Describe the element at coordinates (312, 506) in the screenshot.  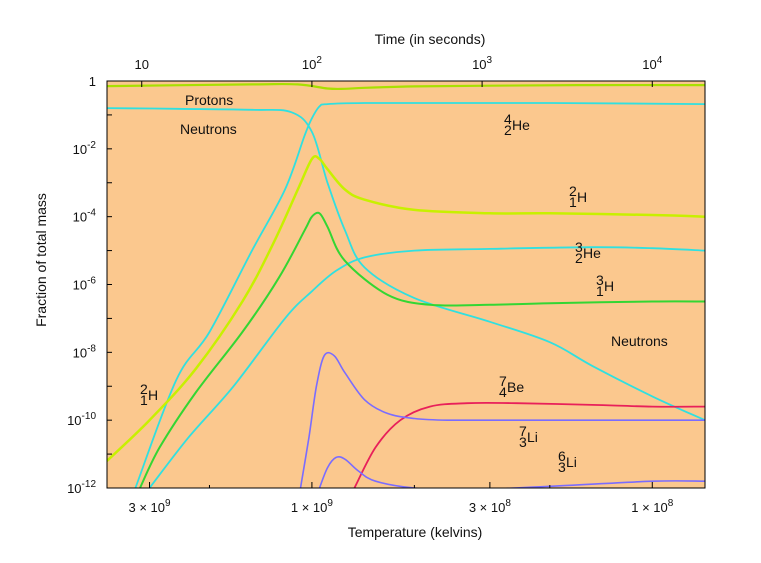
I see `x-tick-label: 1 × 10⁹` at that location.